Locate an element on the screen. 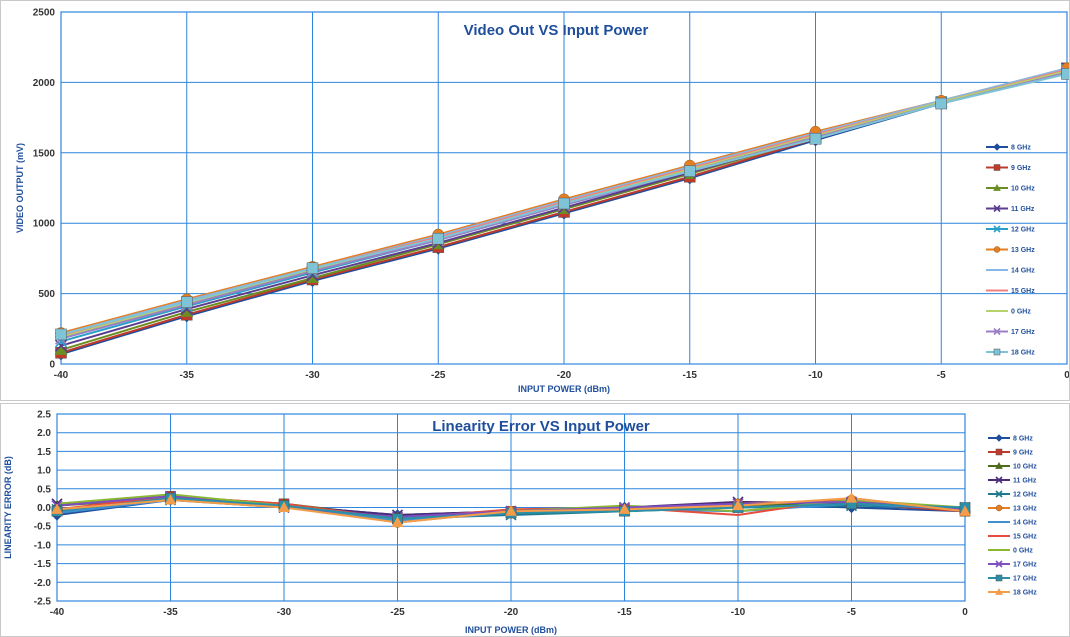 Image resolution: width=1070 pixels, height=637 pixels. y-tick-label: 2500 is located at coordinates (44, 13).